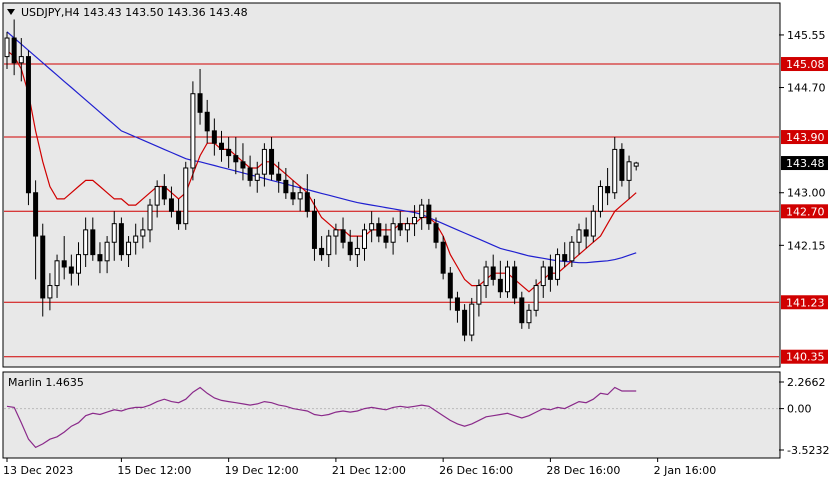  What do you see at coordinates (476, 470) in the screenshot?
I see `time-axis-label: 26 Dec 16:00` at bounding box center [476, 470].